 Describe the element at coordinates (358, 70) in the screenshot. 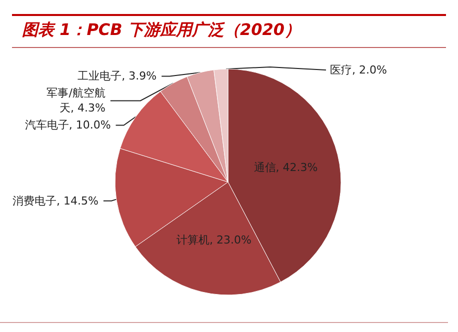

I see `slice-label: 医疗, 2.0%` at that location.